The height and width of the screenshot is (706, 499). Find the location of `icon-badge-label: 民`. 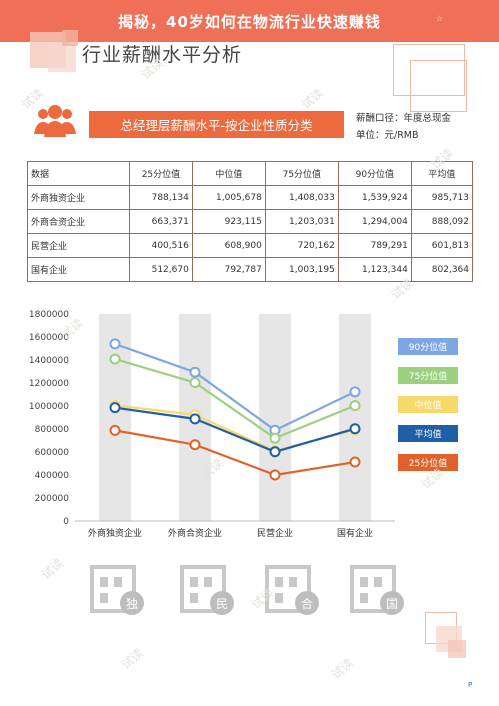

icon-badge-label: 民 is located at coordinates (222, 604).